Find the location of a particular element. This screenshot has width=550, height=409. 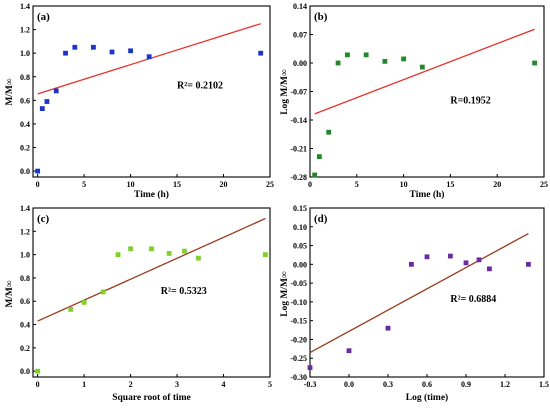

y-tick-label: -0.05 is located at coordinates (298, 283).